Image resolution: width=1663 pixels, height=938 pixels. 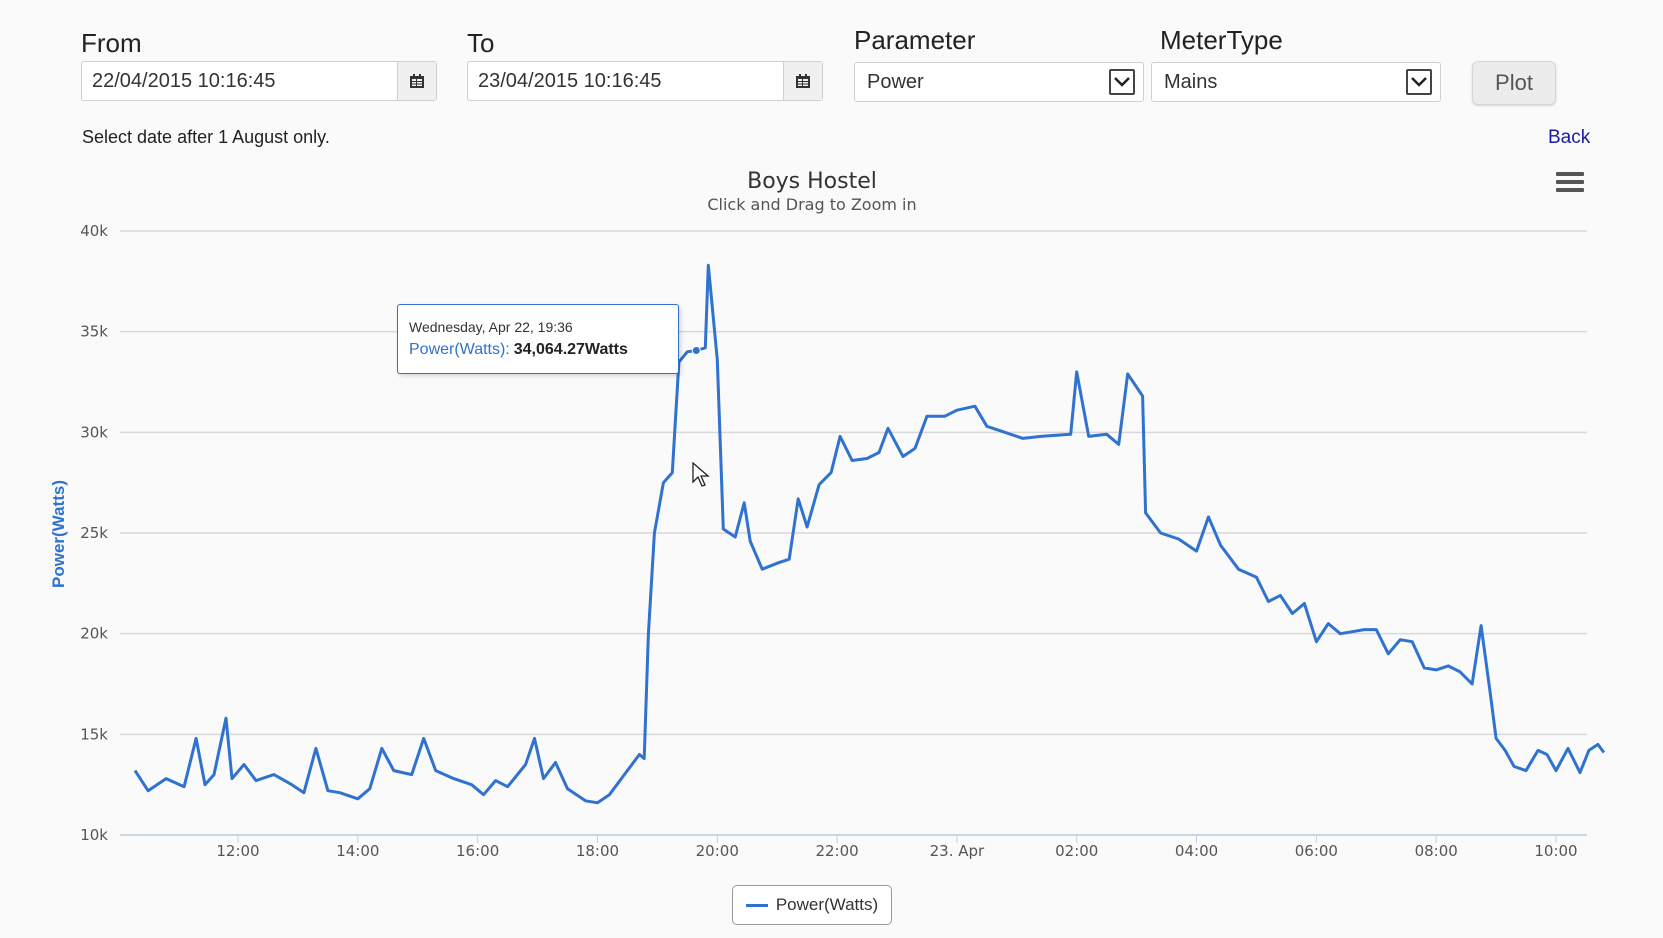 I want to click on y-tick-label: 35k, so click(x=94, y=332).